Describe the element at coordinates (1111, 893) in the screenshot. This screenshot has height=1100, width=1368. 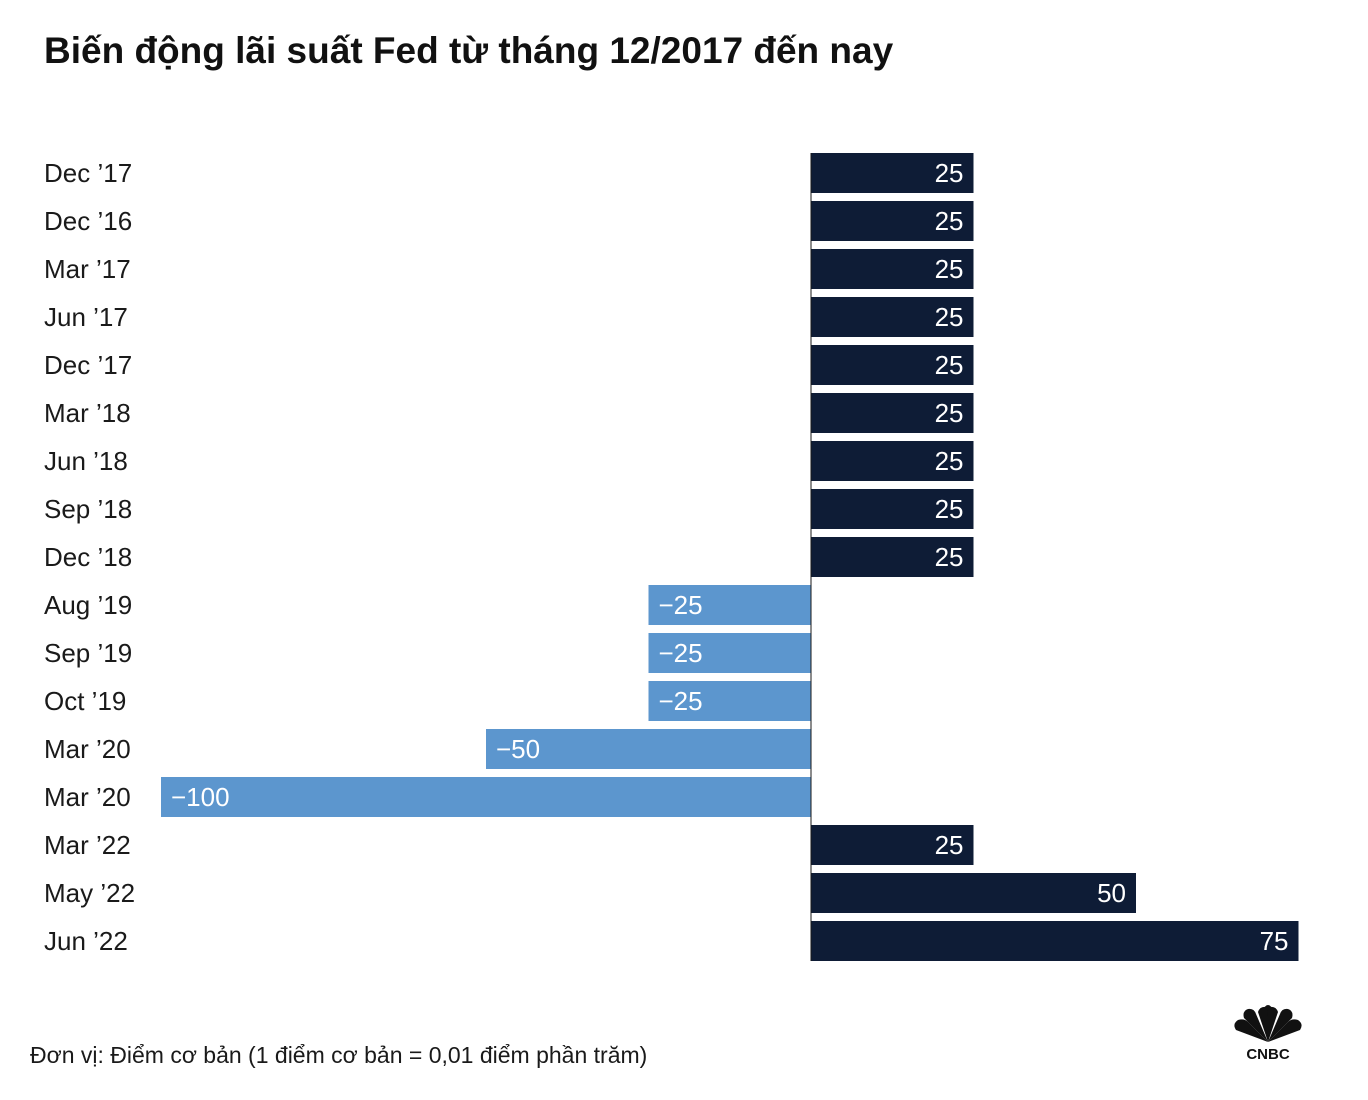
I see `value-label-15: 50` at that location.